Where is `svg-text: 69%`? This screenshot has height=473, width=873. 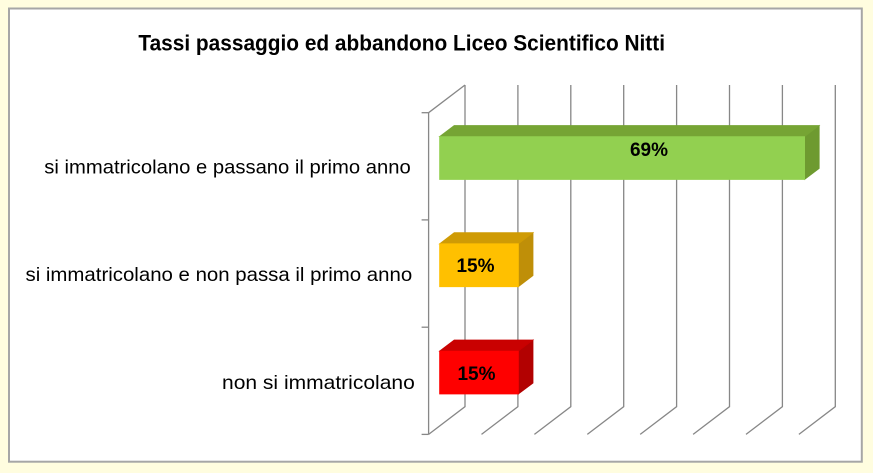
svg-text: 69% is located at coordinates (649, 150).